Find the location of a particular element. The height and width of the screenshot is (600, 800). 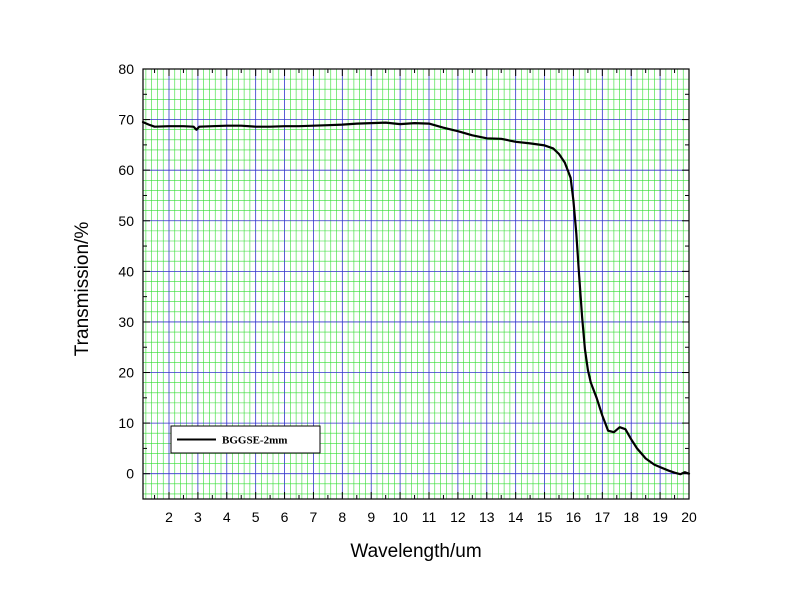

y-tick-label: 50 is located at coordinates (126, 221).